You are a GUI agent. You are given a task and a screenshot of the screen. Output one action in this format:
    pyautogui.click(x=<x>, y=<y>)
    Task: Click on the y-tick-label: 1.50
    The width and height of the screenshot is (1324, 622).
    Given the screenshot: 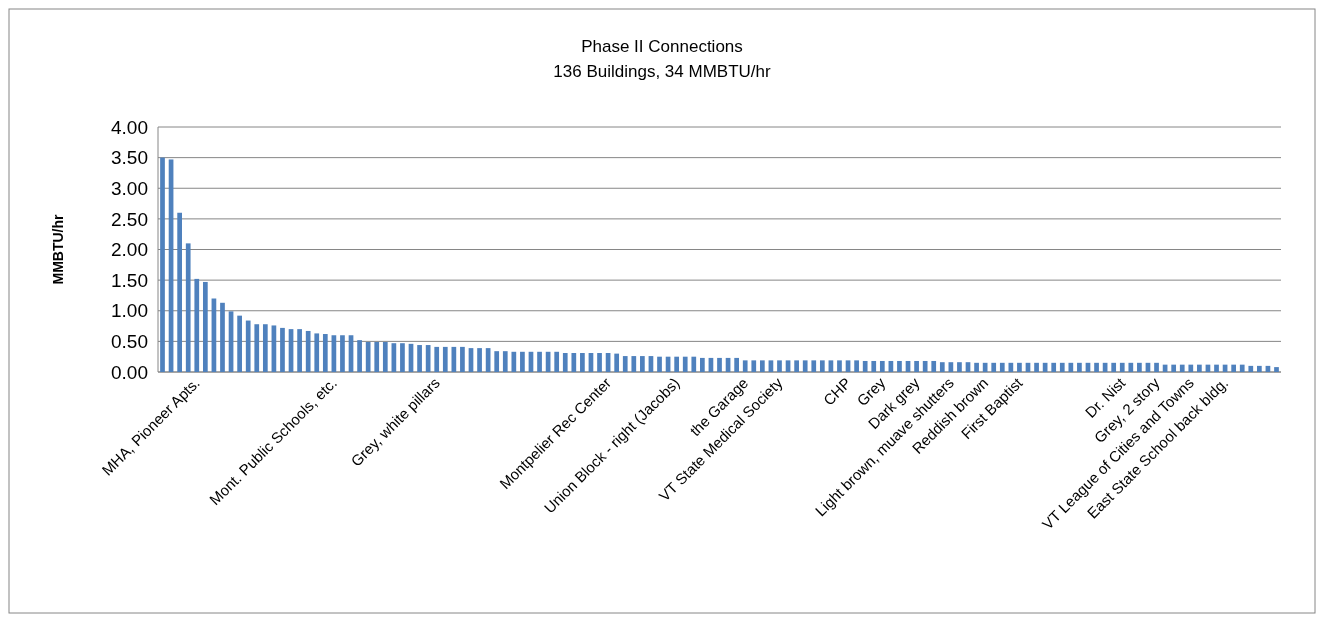 What is the action you would take?
    pyautogui.click(x=129, y=280)
    